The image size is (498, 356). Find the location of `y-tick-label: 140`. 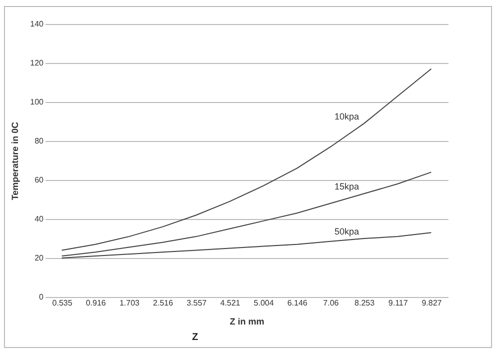

y-tick-label: 140 is located at coordinates (37, 24).